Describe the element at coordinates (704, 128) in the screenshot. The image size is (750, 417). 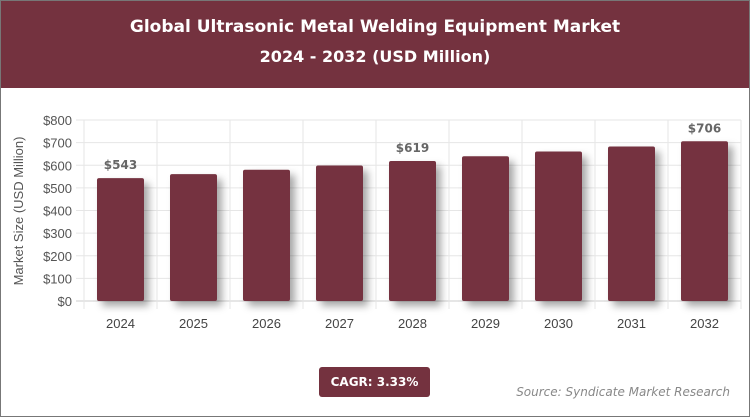
I see `data-label-2032: $706` at that location.